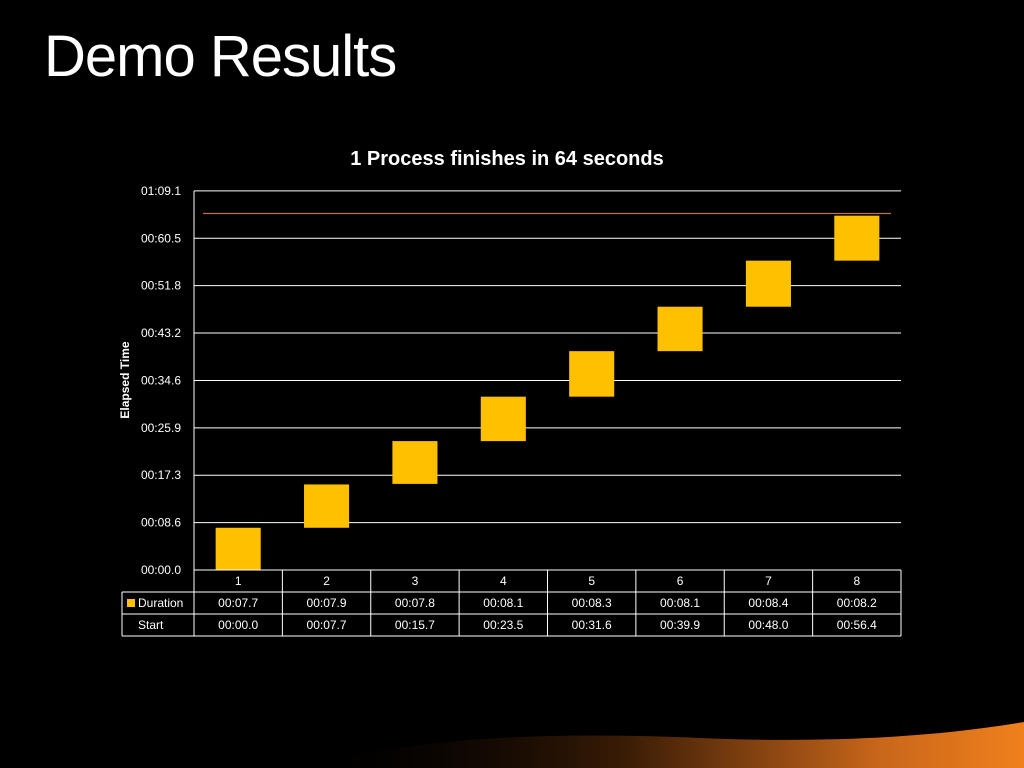 This screenshot has height=768, width=1024. I want to click on x-tick-label: 8, so click(856, 581).